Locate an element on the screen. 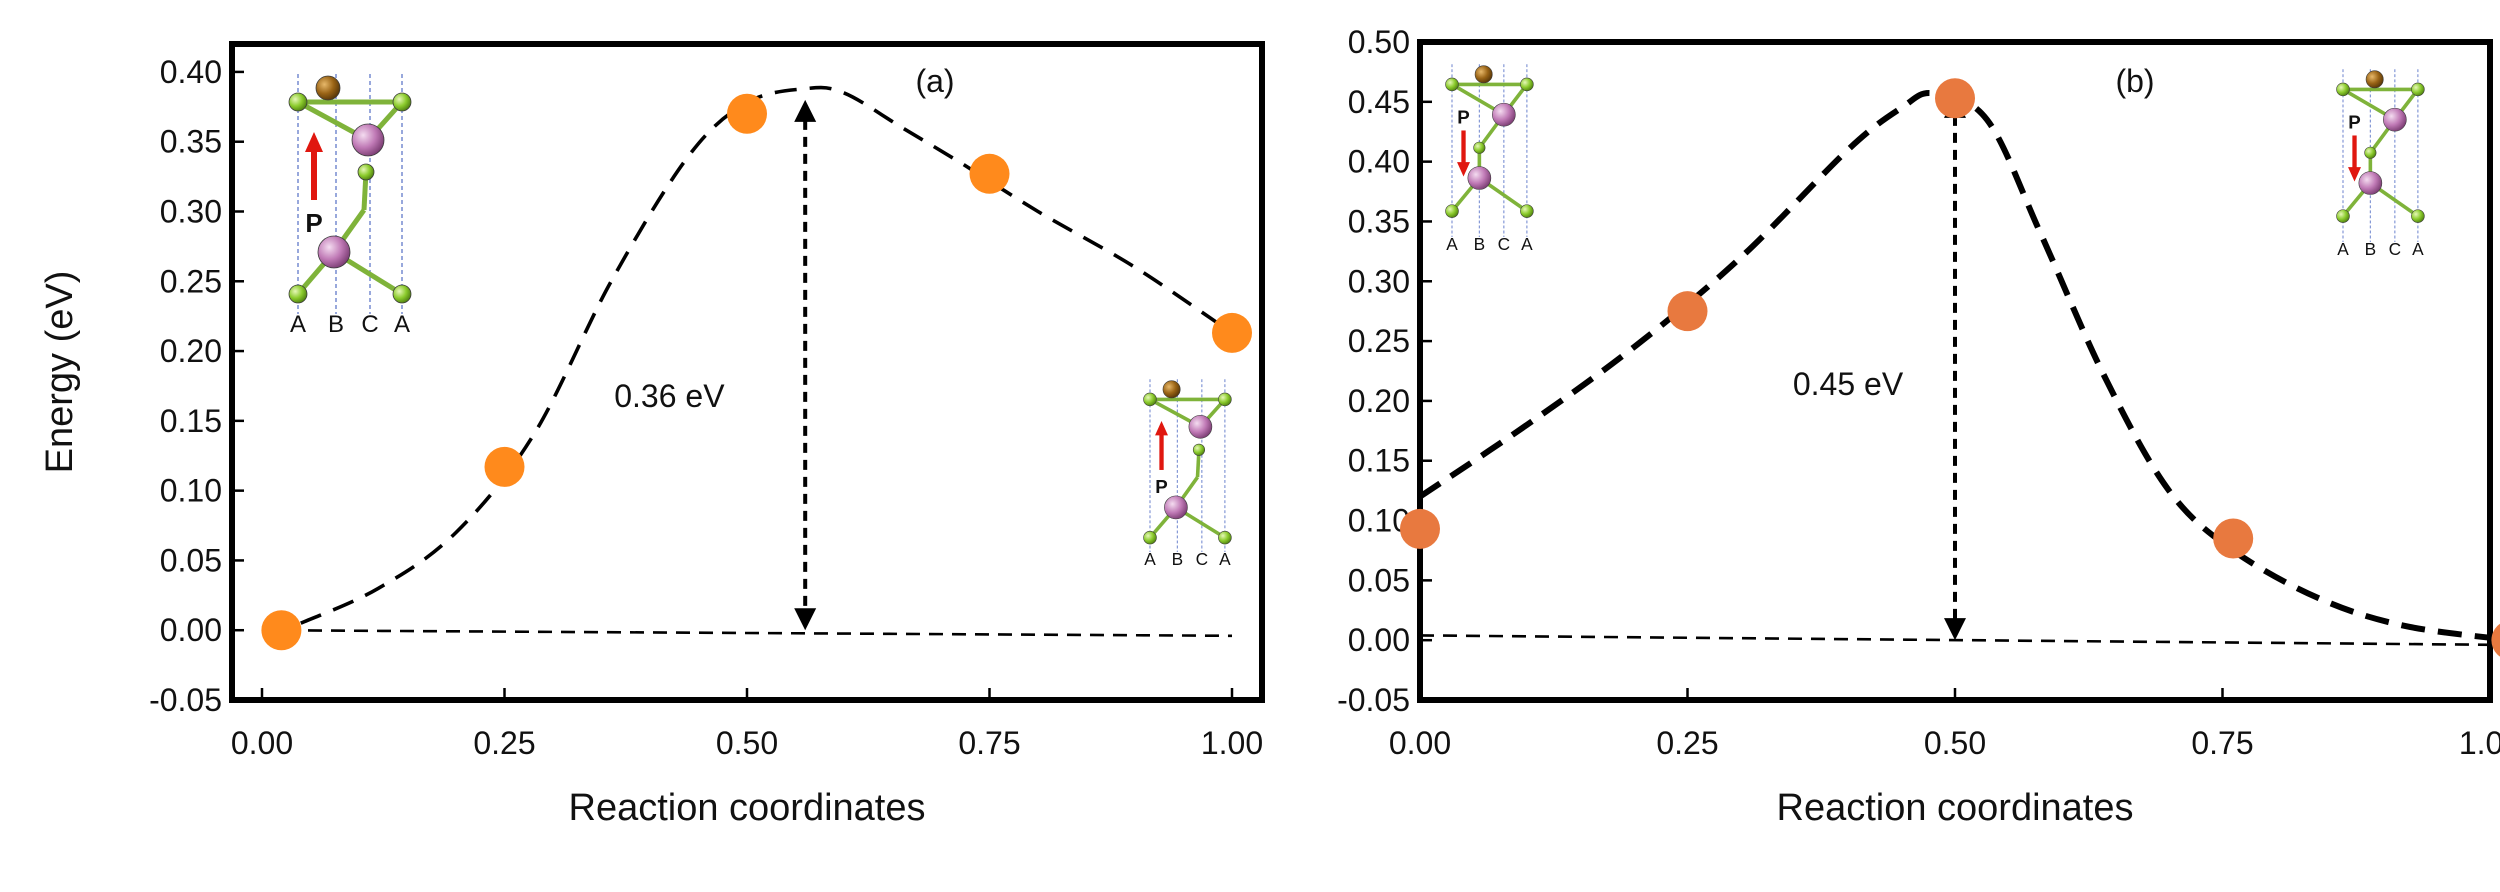  x-tick-label: 0.25 is located at coordinates (1687, 743).